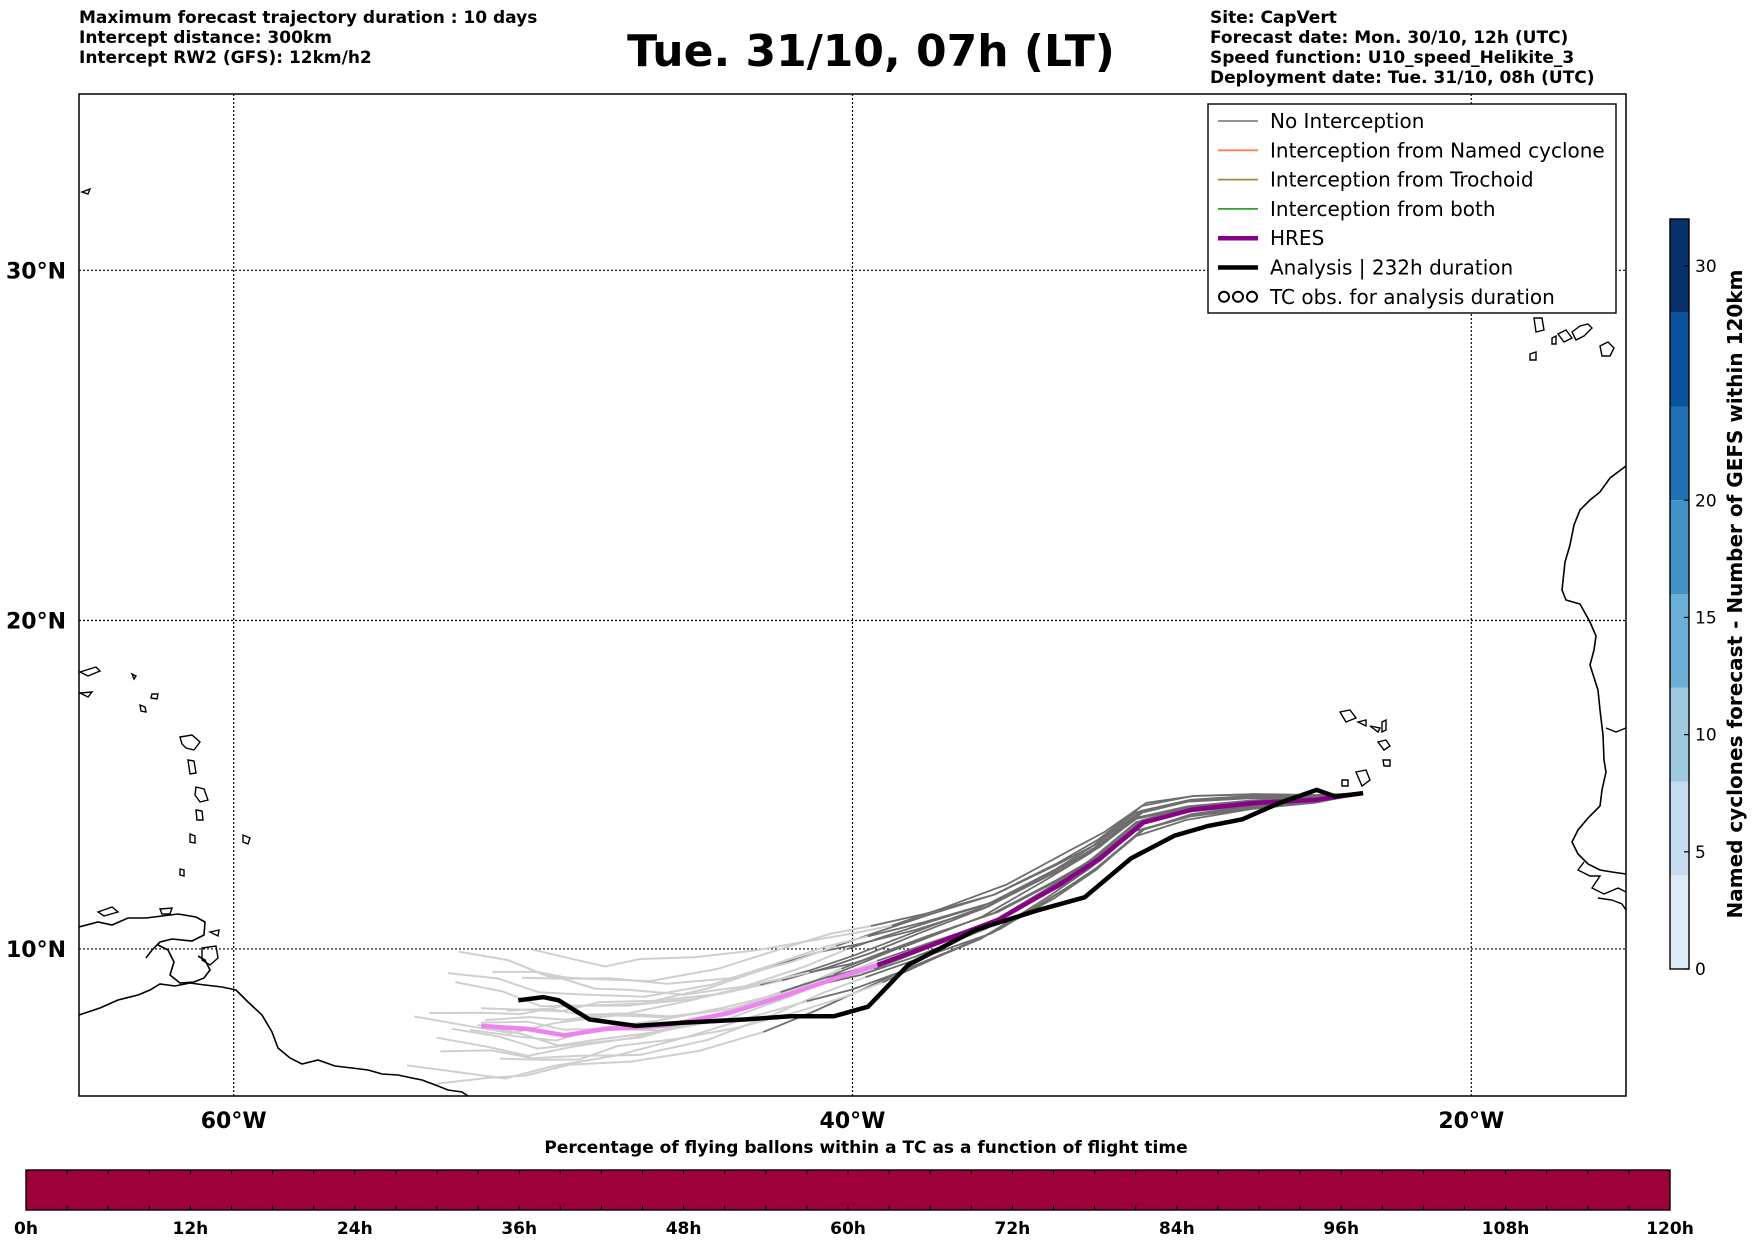 The image size is (1752, 1241). I want to click on coastline-africa, so click(1593, 670).